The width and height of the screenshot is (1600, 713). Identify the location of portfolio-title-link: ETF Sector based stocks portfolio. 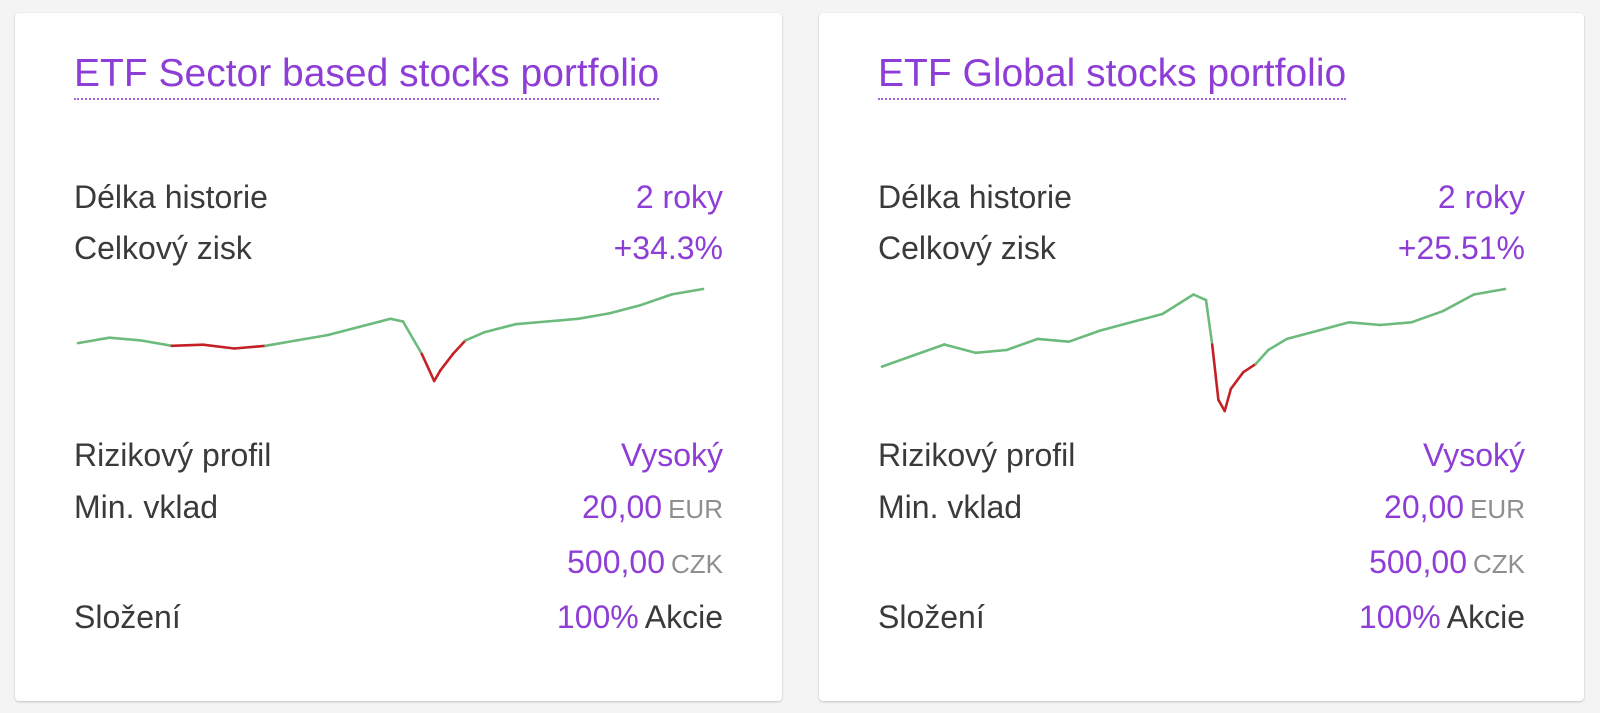
(367, 75).